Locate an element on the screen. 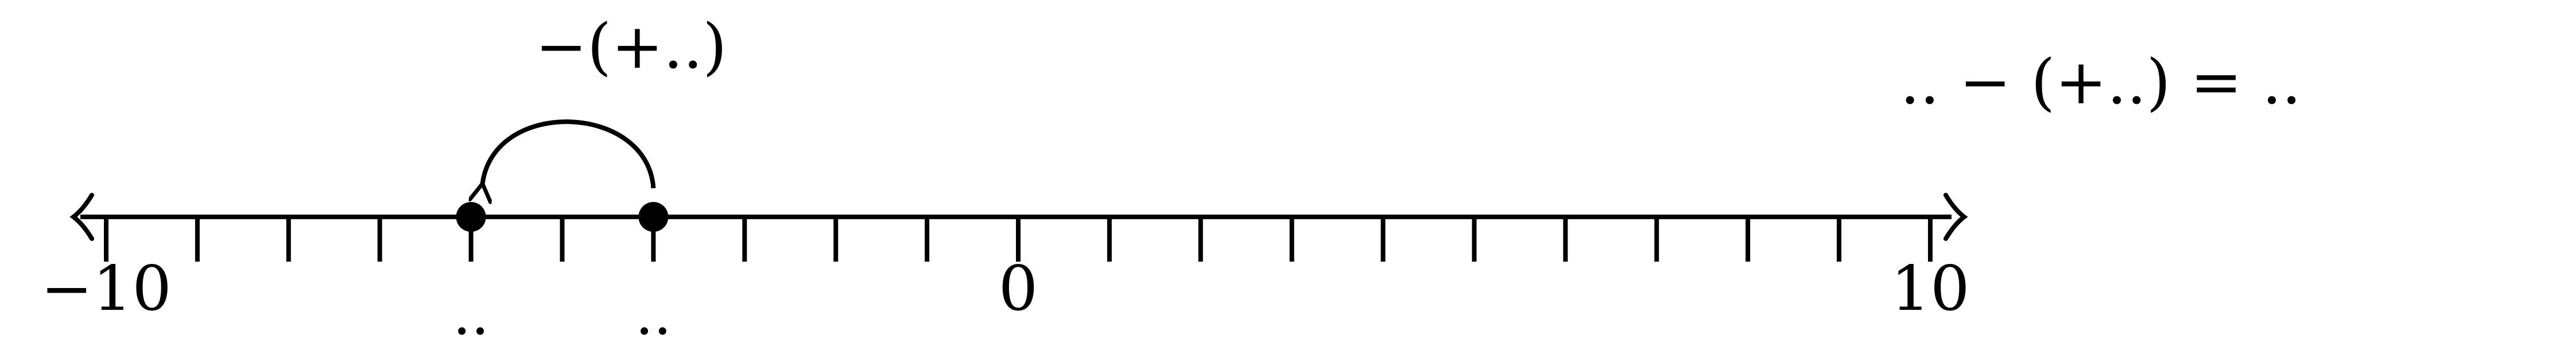  axis-left-arrow is located at coordinates (81, 217).